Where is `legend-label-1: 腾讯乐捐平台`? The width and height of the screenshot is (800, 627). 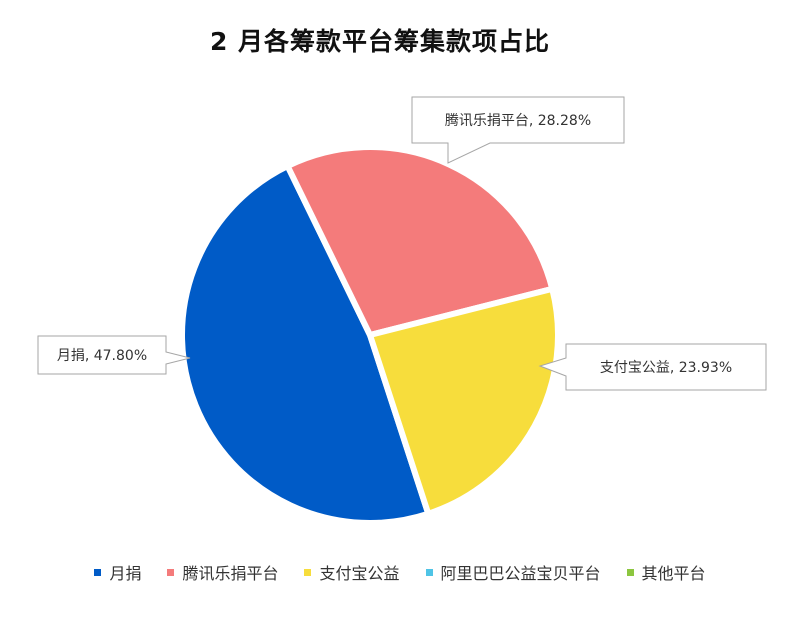
legend-label-1: 腾讯乐捐平台 is located at coordinates (230, 573).